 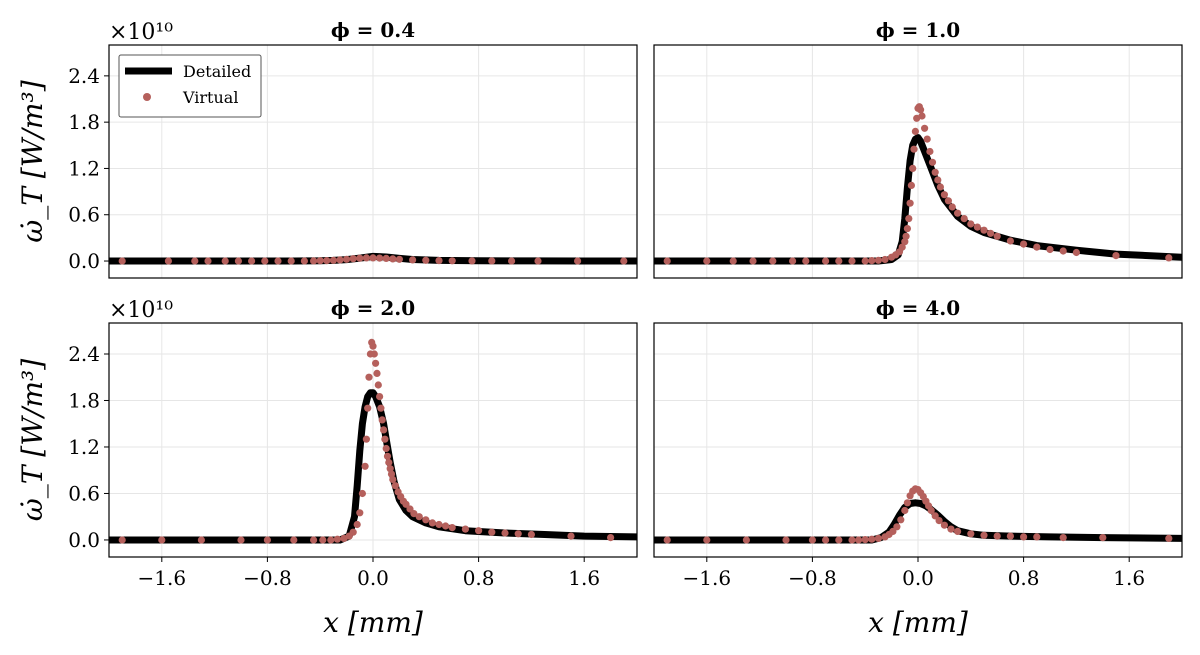 I want to click on x-tick-label: 0.8, so click(x=479, y=578).